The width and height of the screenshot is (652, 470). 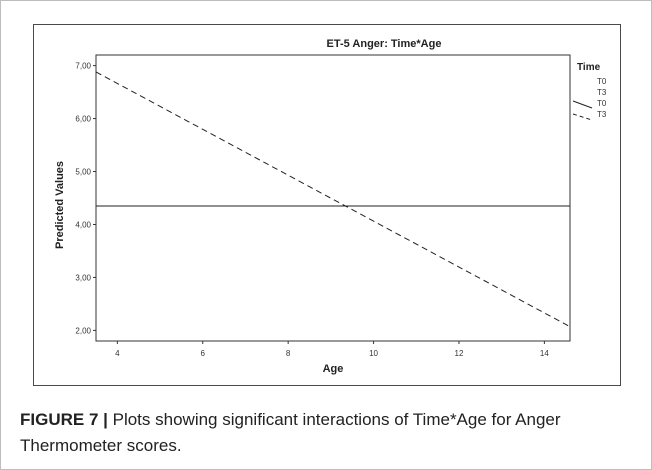 I want to click on legend-entry-3: T3, so click(x=602, y=114).